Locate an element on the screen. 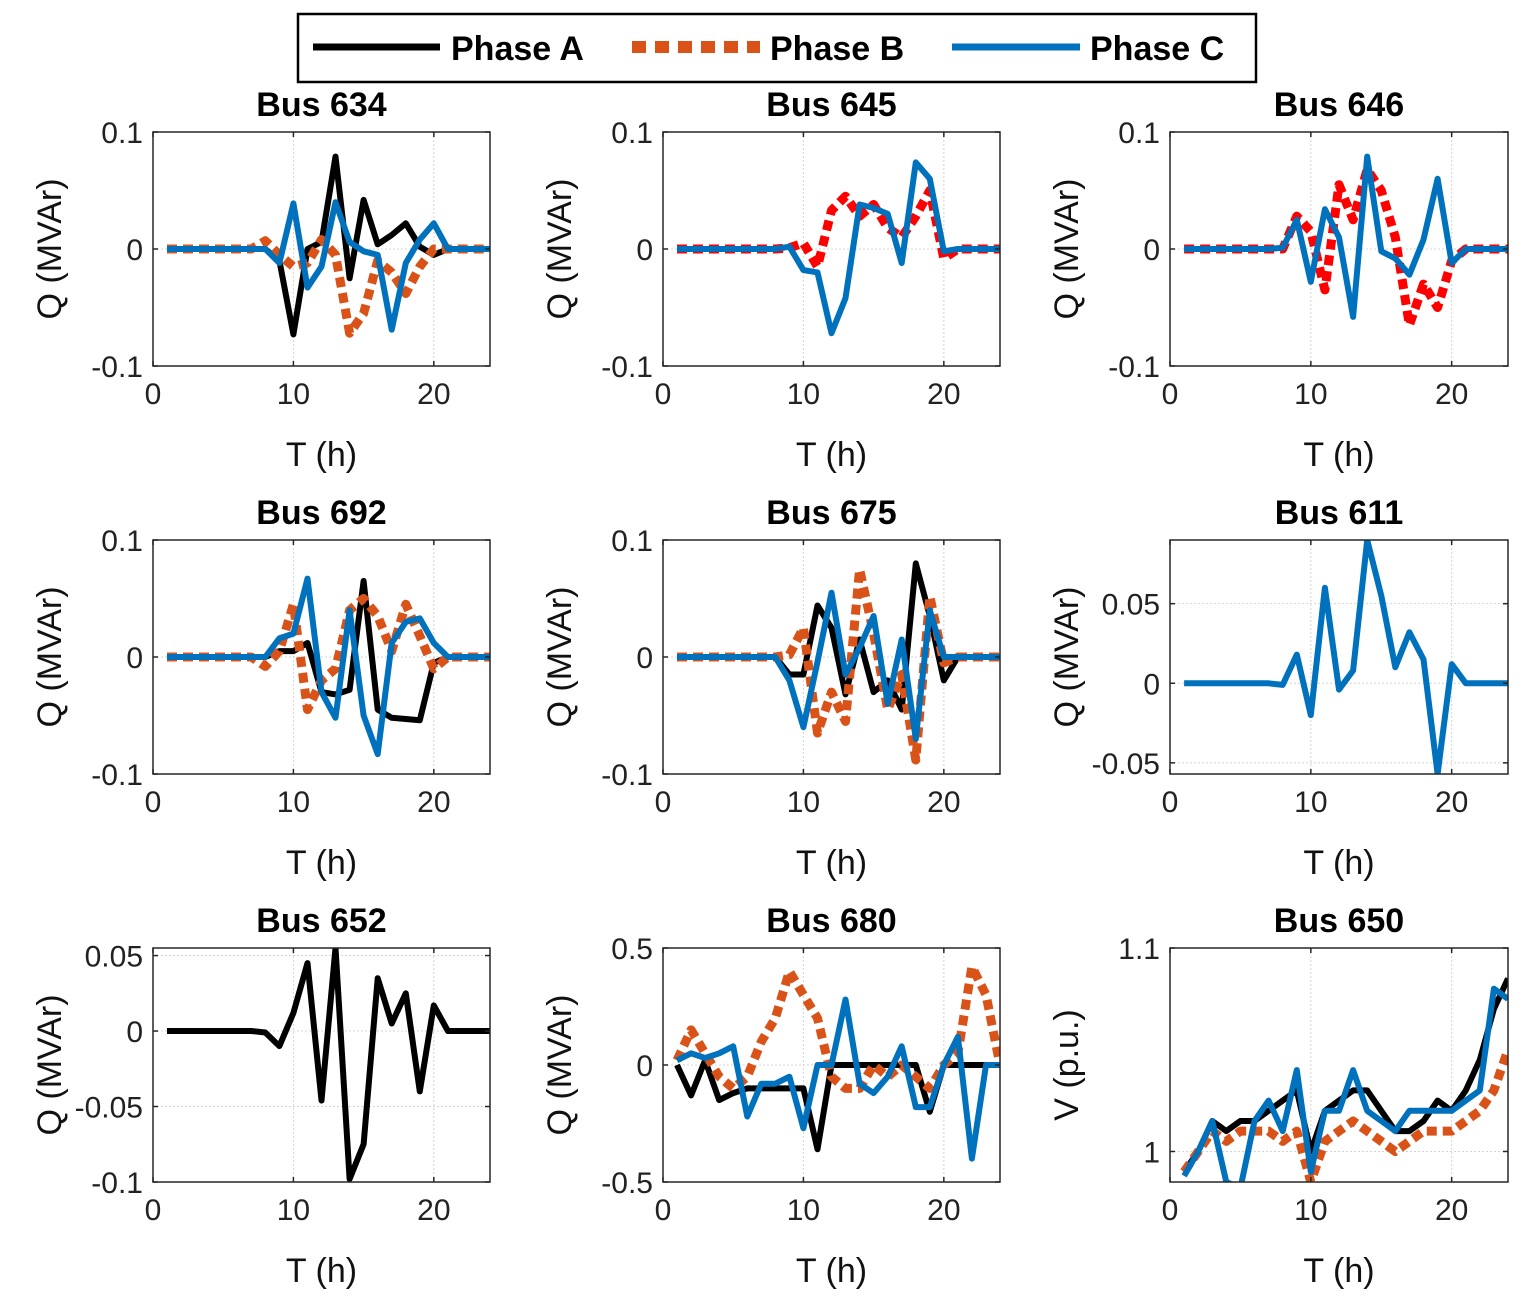 The height and width of the screenshot is (1304, 1525). y-tick-label: 1 is located at coordinates (1151, 1152).